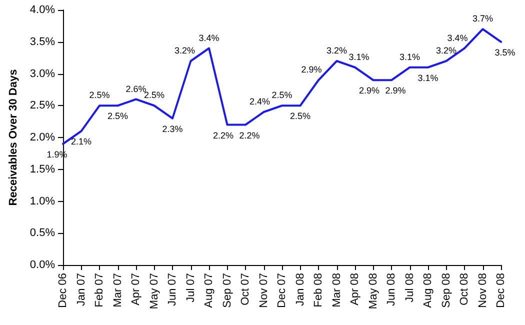  I want to click on x-tick-label: May 07, so click(154, 291).